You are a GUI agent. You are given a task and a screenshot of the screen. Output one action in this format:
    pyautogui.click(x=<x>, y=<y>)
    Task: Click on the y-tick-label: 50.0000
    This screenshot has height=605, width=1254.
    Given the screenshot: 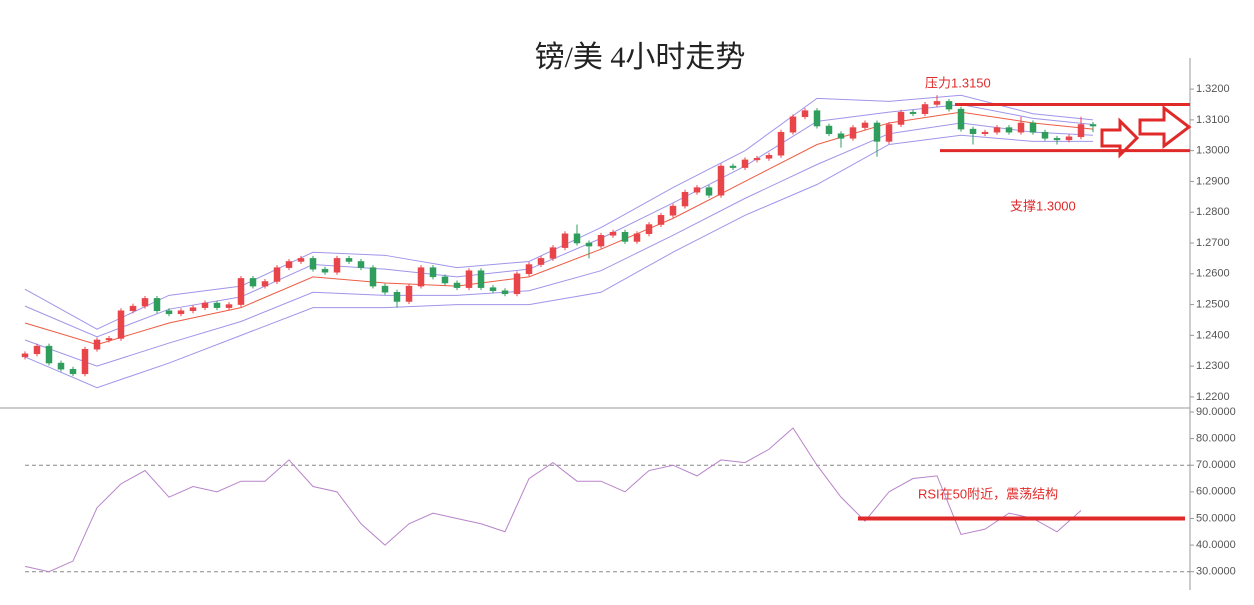 What is the action you would take?
    pyautogui.click(x=1216, y=518)
    